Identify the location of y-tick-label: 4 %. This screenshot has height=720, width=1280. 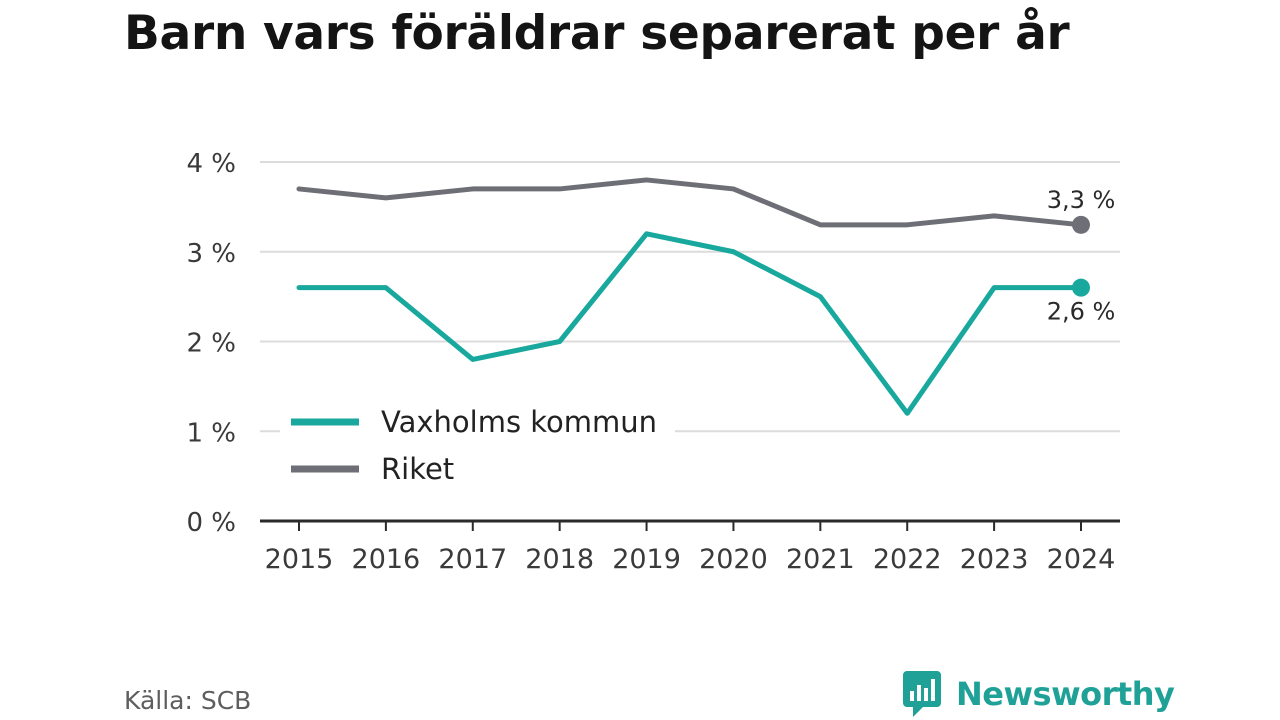
(211, 164).